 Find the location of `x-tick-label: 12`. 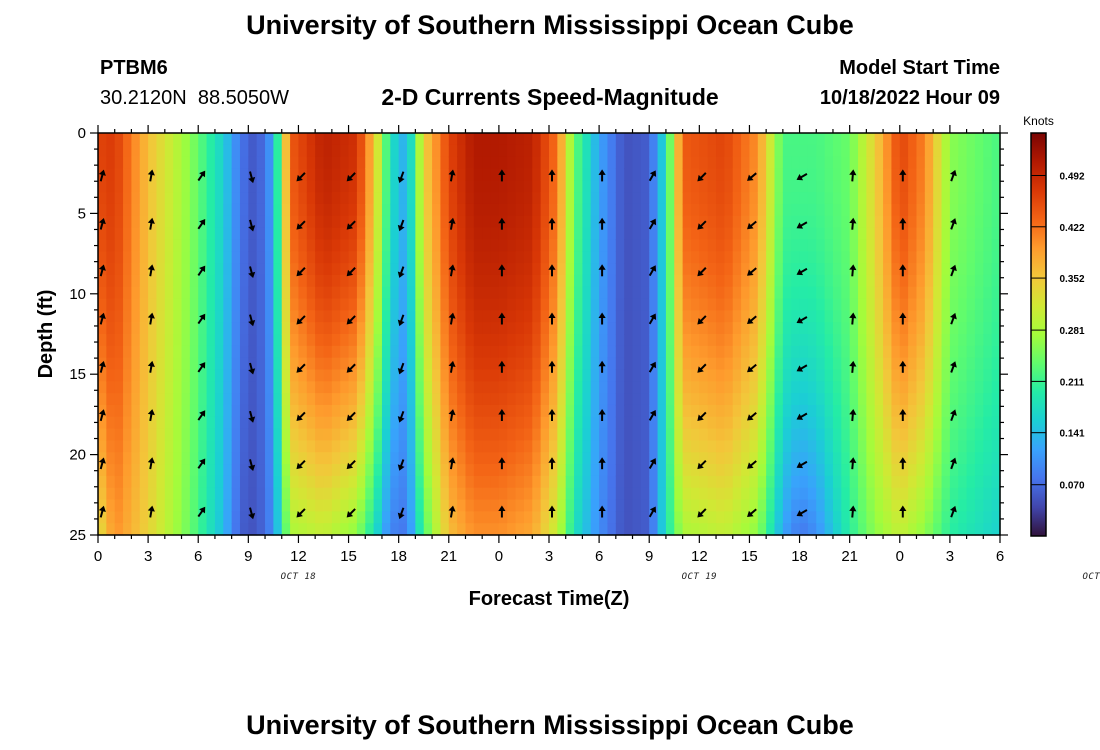

x-tick-label: 12 is located at coordinates (298, 556).